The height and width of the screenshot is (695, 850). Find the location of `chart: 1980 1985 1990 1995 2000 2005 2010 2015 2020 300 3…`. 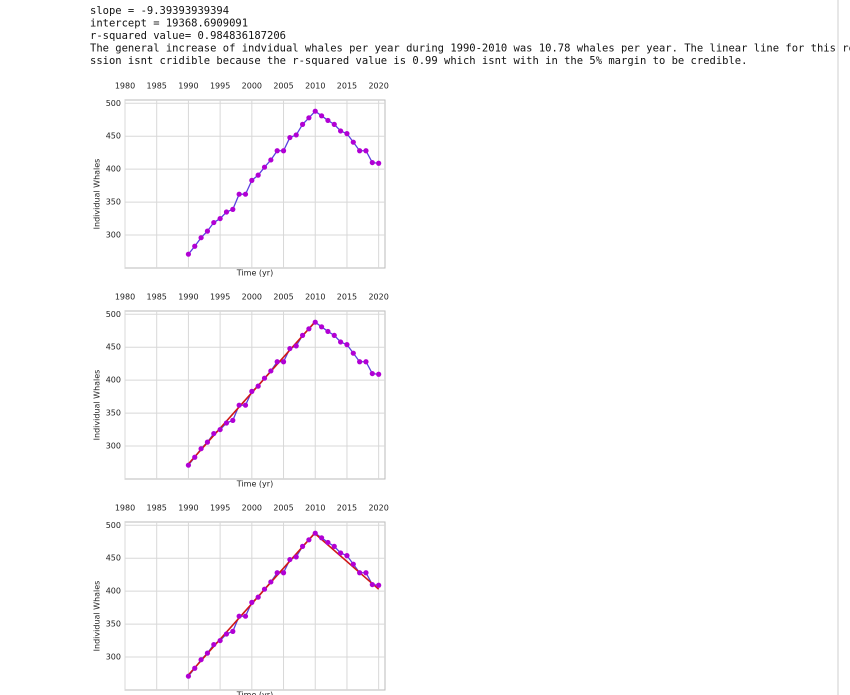

chart: 1980 1985 1990 1995 2000 2005 2010 2015 2020 300 3… is located at coordinates (241, 599).